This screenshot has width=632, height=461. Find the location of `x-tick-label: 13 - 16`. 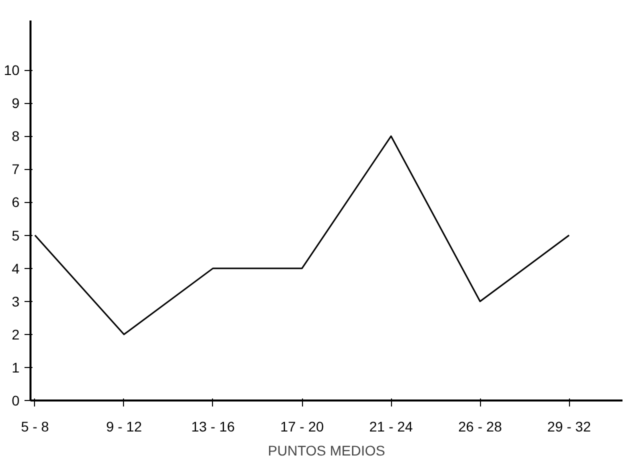

x-tick-label: 13 - 16 is located at coordinates (213, 426).